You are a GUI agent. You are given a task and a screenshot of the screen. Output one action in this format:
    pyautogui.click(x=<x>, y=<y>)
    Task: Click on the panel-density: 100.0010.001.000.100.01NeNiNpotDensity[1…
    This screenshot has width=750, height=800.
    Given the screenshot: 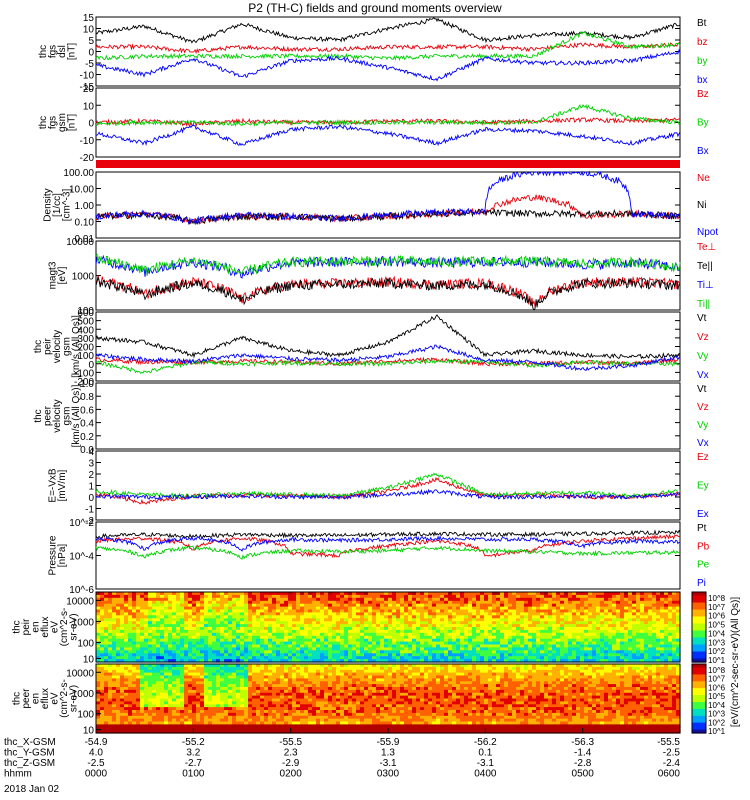 What is the action you would take?
    pyautogui.click(x=381, y=206)
    